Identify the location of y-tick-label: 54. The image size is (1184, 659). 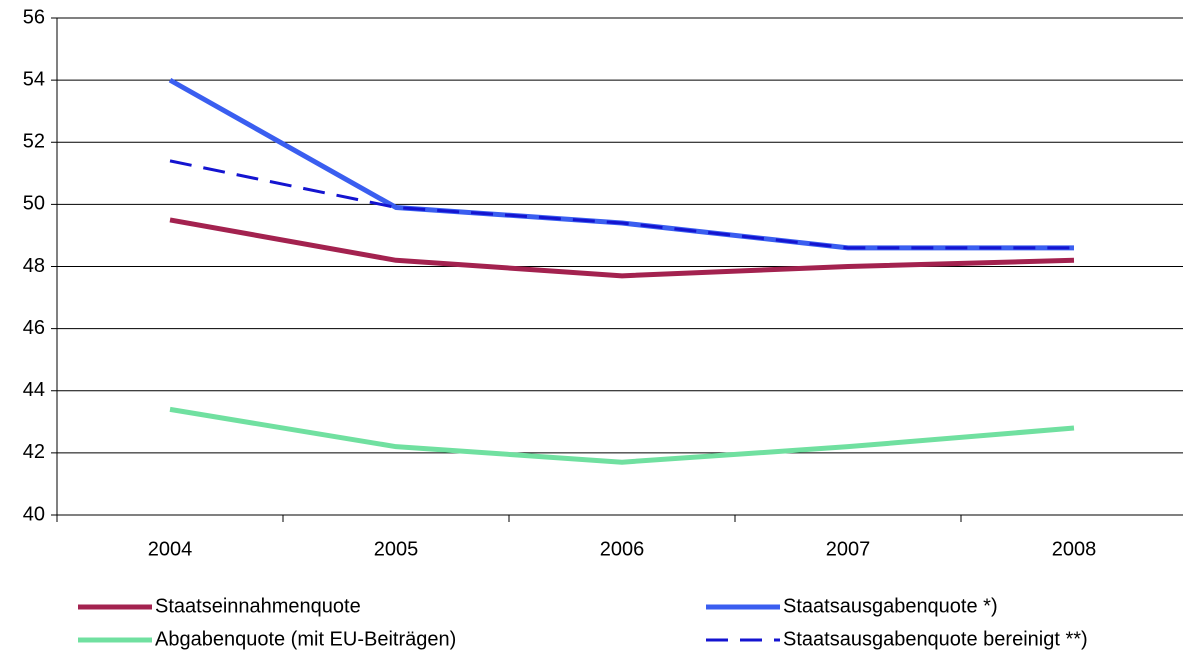
(34, 79).